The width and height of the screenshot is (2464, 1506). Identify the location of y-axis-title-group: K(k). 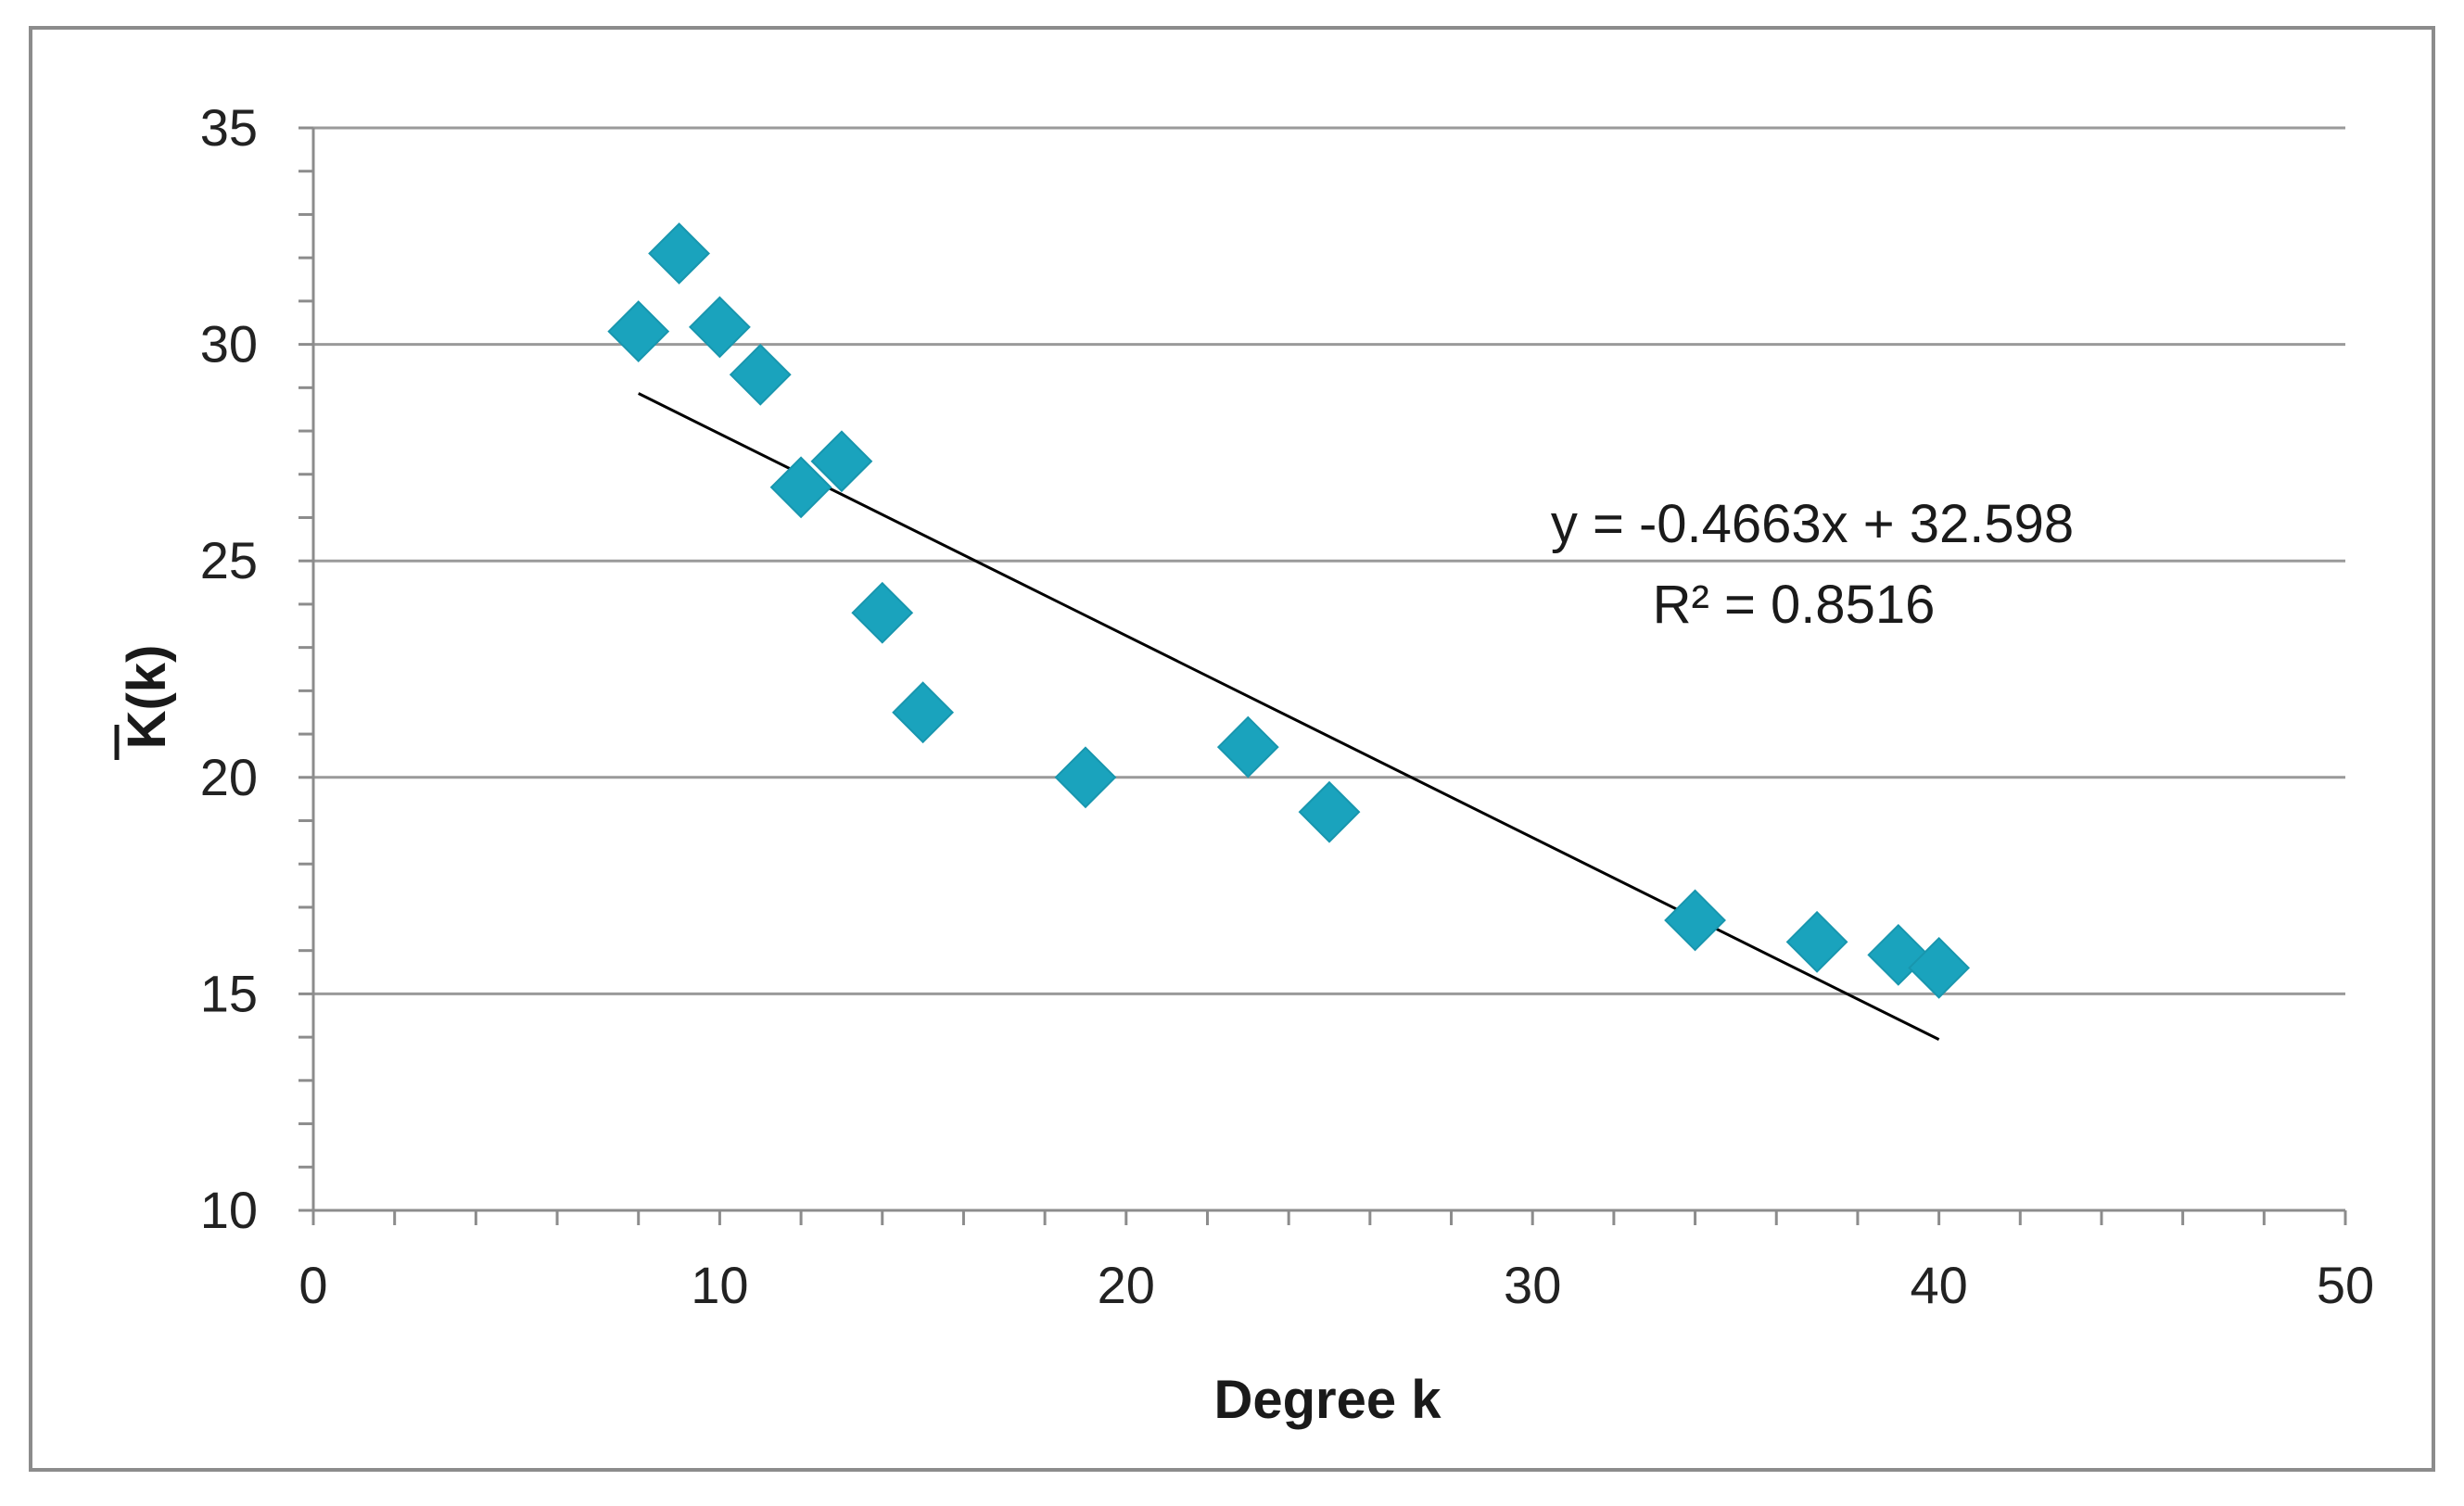
(145, 702).